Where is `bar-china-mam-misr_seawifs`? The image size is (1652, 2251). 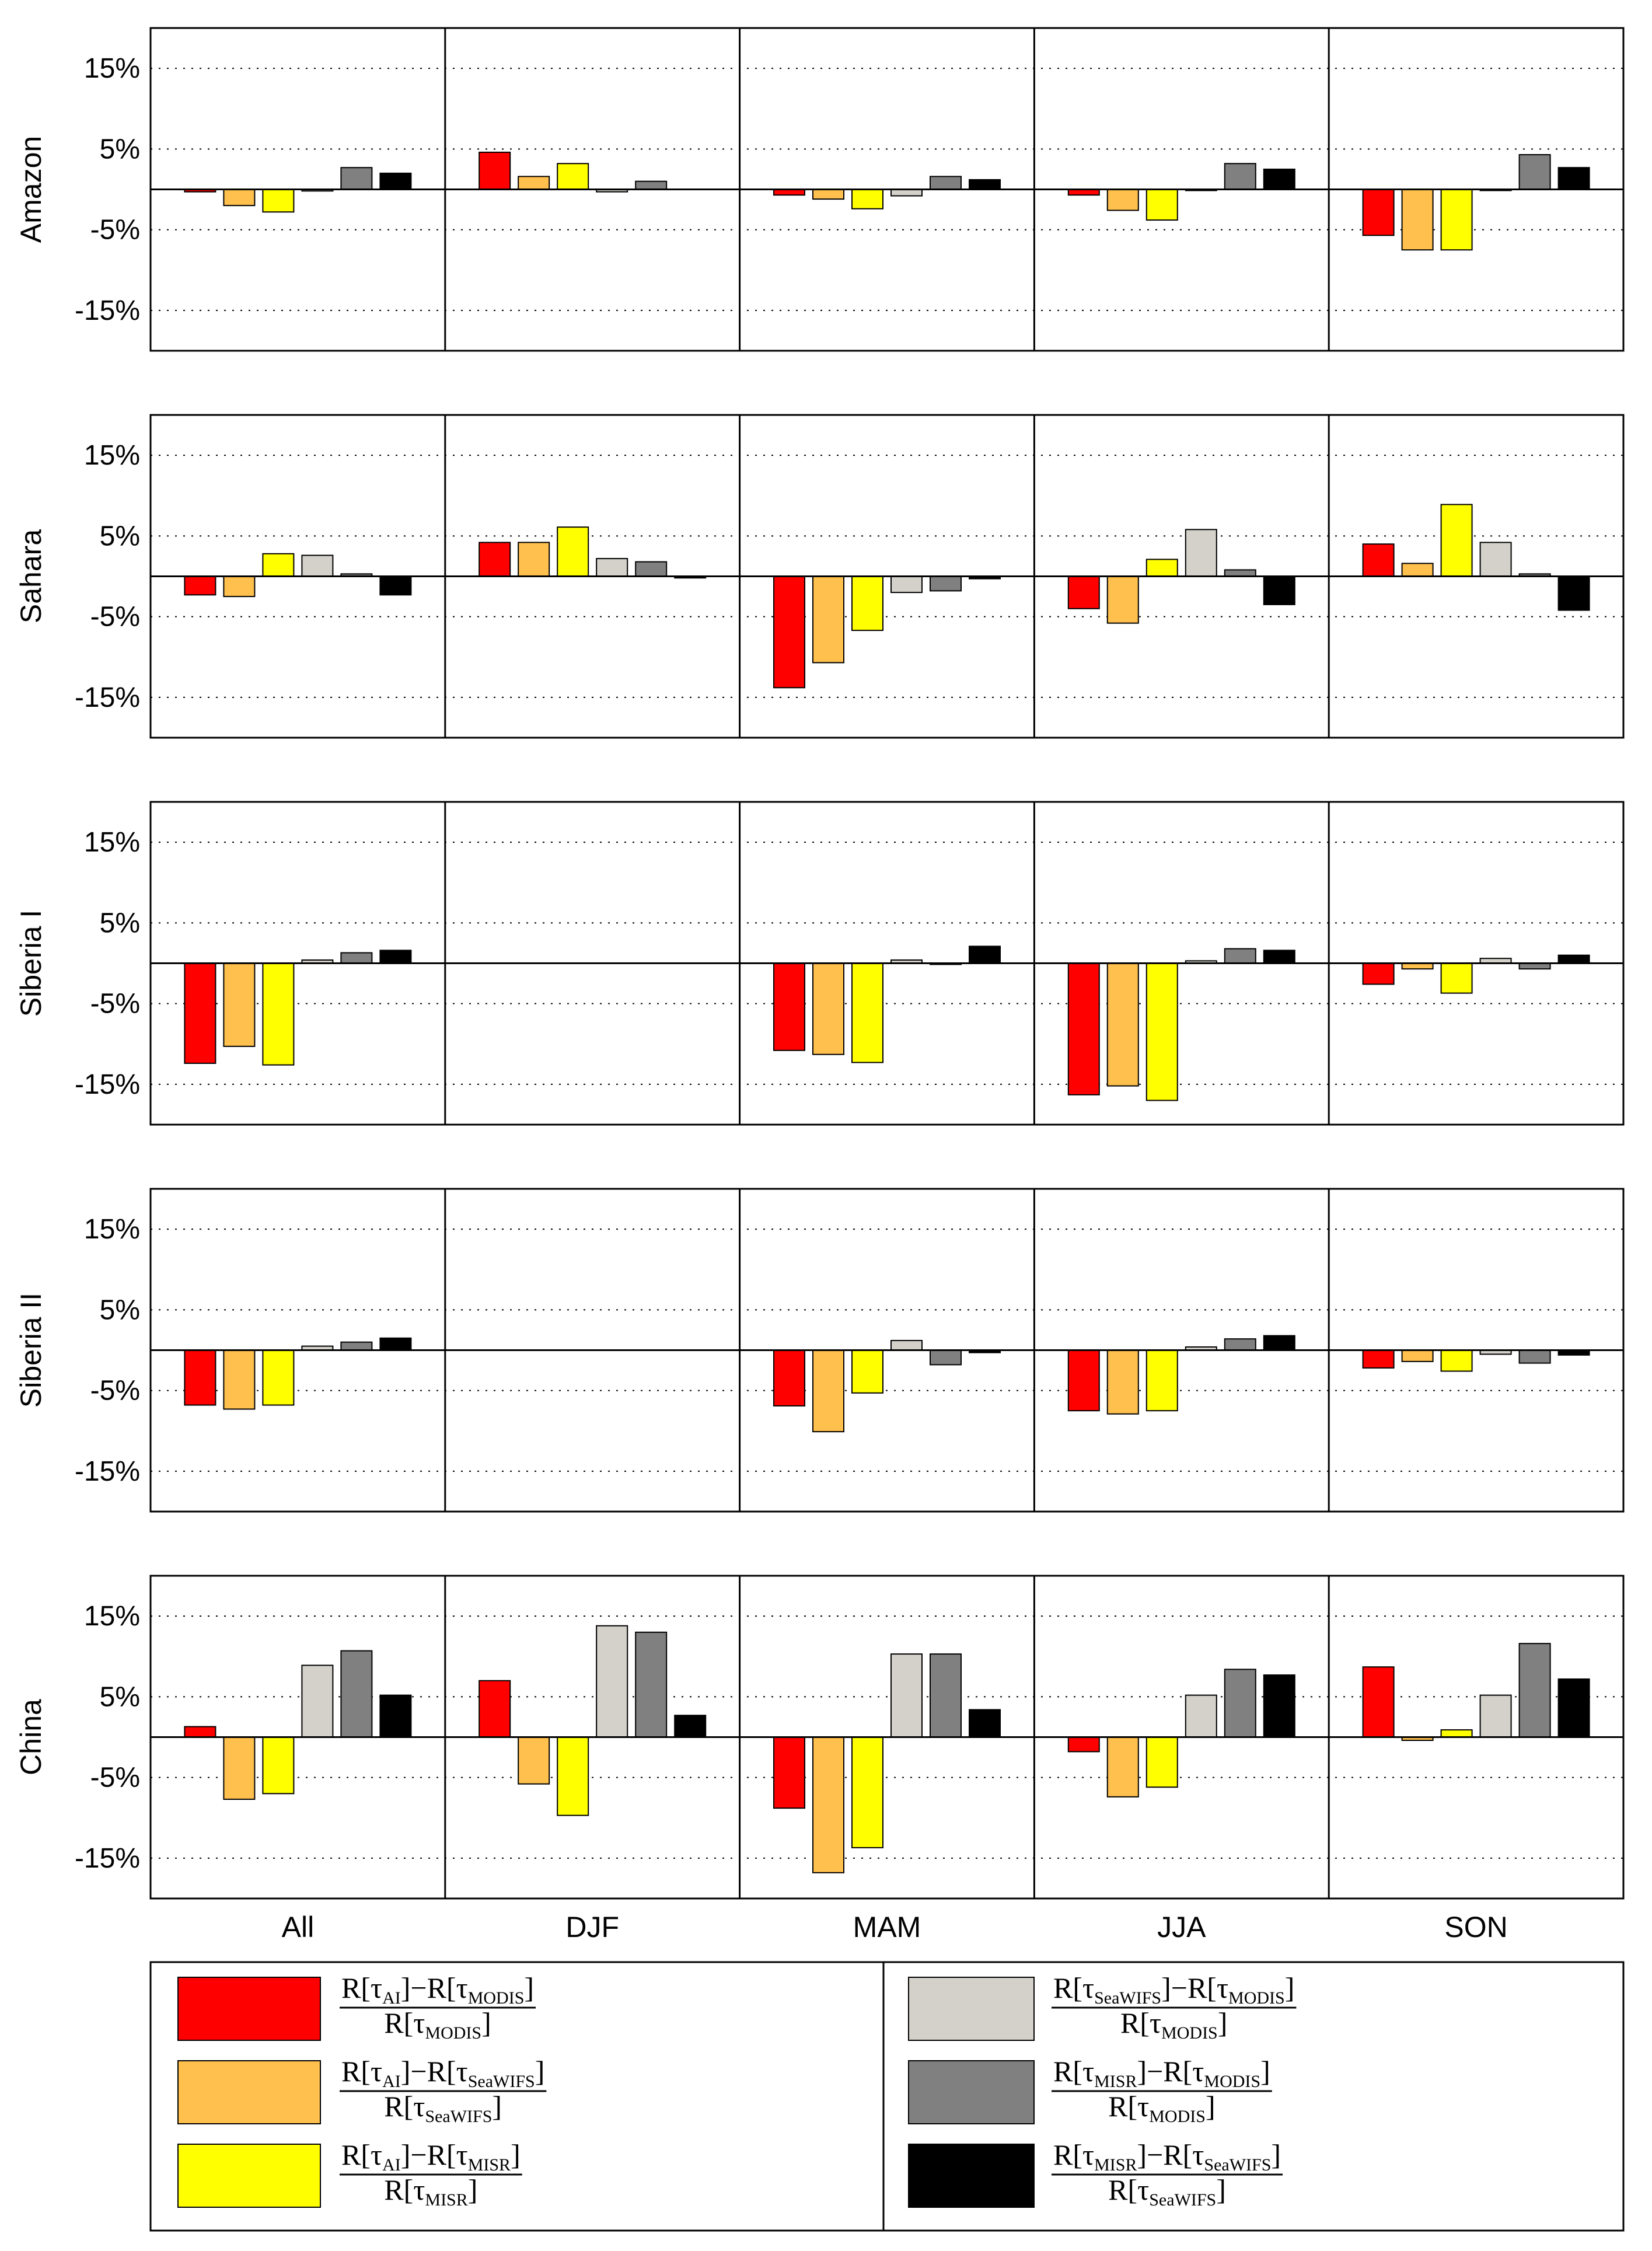
bar-china-mam-misr_seawifs is located at coordinates (985, 1723).